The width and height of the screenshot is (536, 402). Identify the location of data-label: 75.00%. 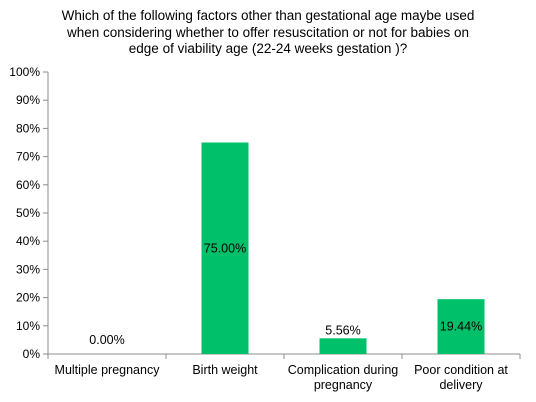
(225, 248).